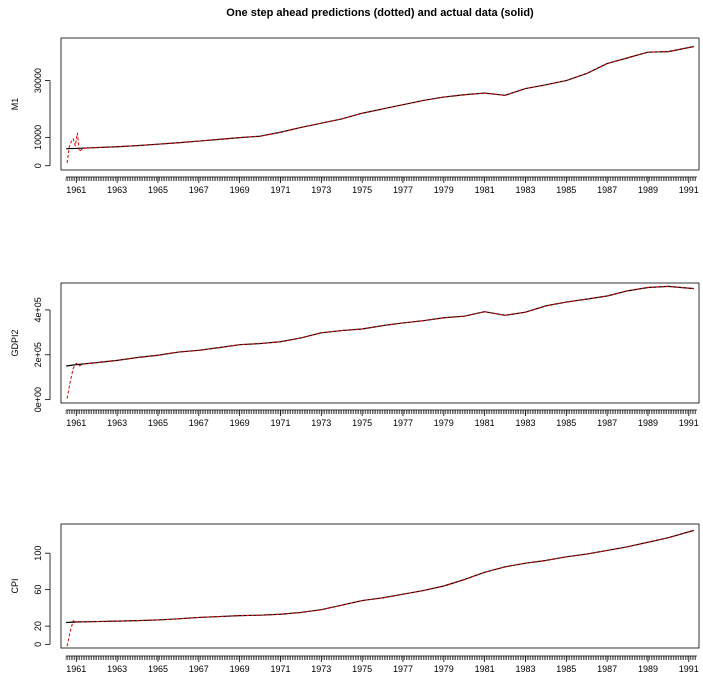 The height and width of the screenshot is (687, 703). I want to click on x-tick-label-gdpi2: 1971, so click(280, 423).